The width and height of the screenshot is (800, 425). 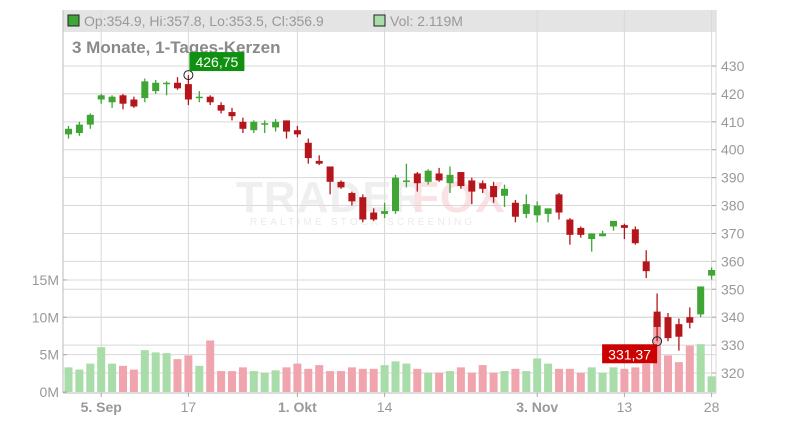 I want to click on ohlc-label: Op:354.9, Hi:357.8, Lo:353.5, Cl:356.9, so click(x=204, y=21).